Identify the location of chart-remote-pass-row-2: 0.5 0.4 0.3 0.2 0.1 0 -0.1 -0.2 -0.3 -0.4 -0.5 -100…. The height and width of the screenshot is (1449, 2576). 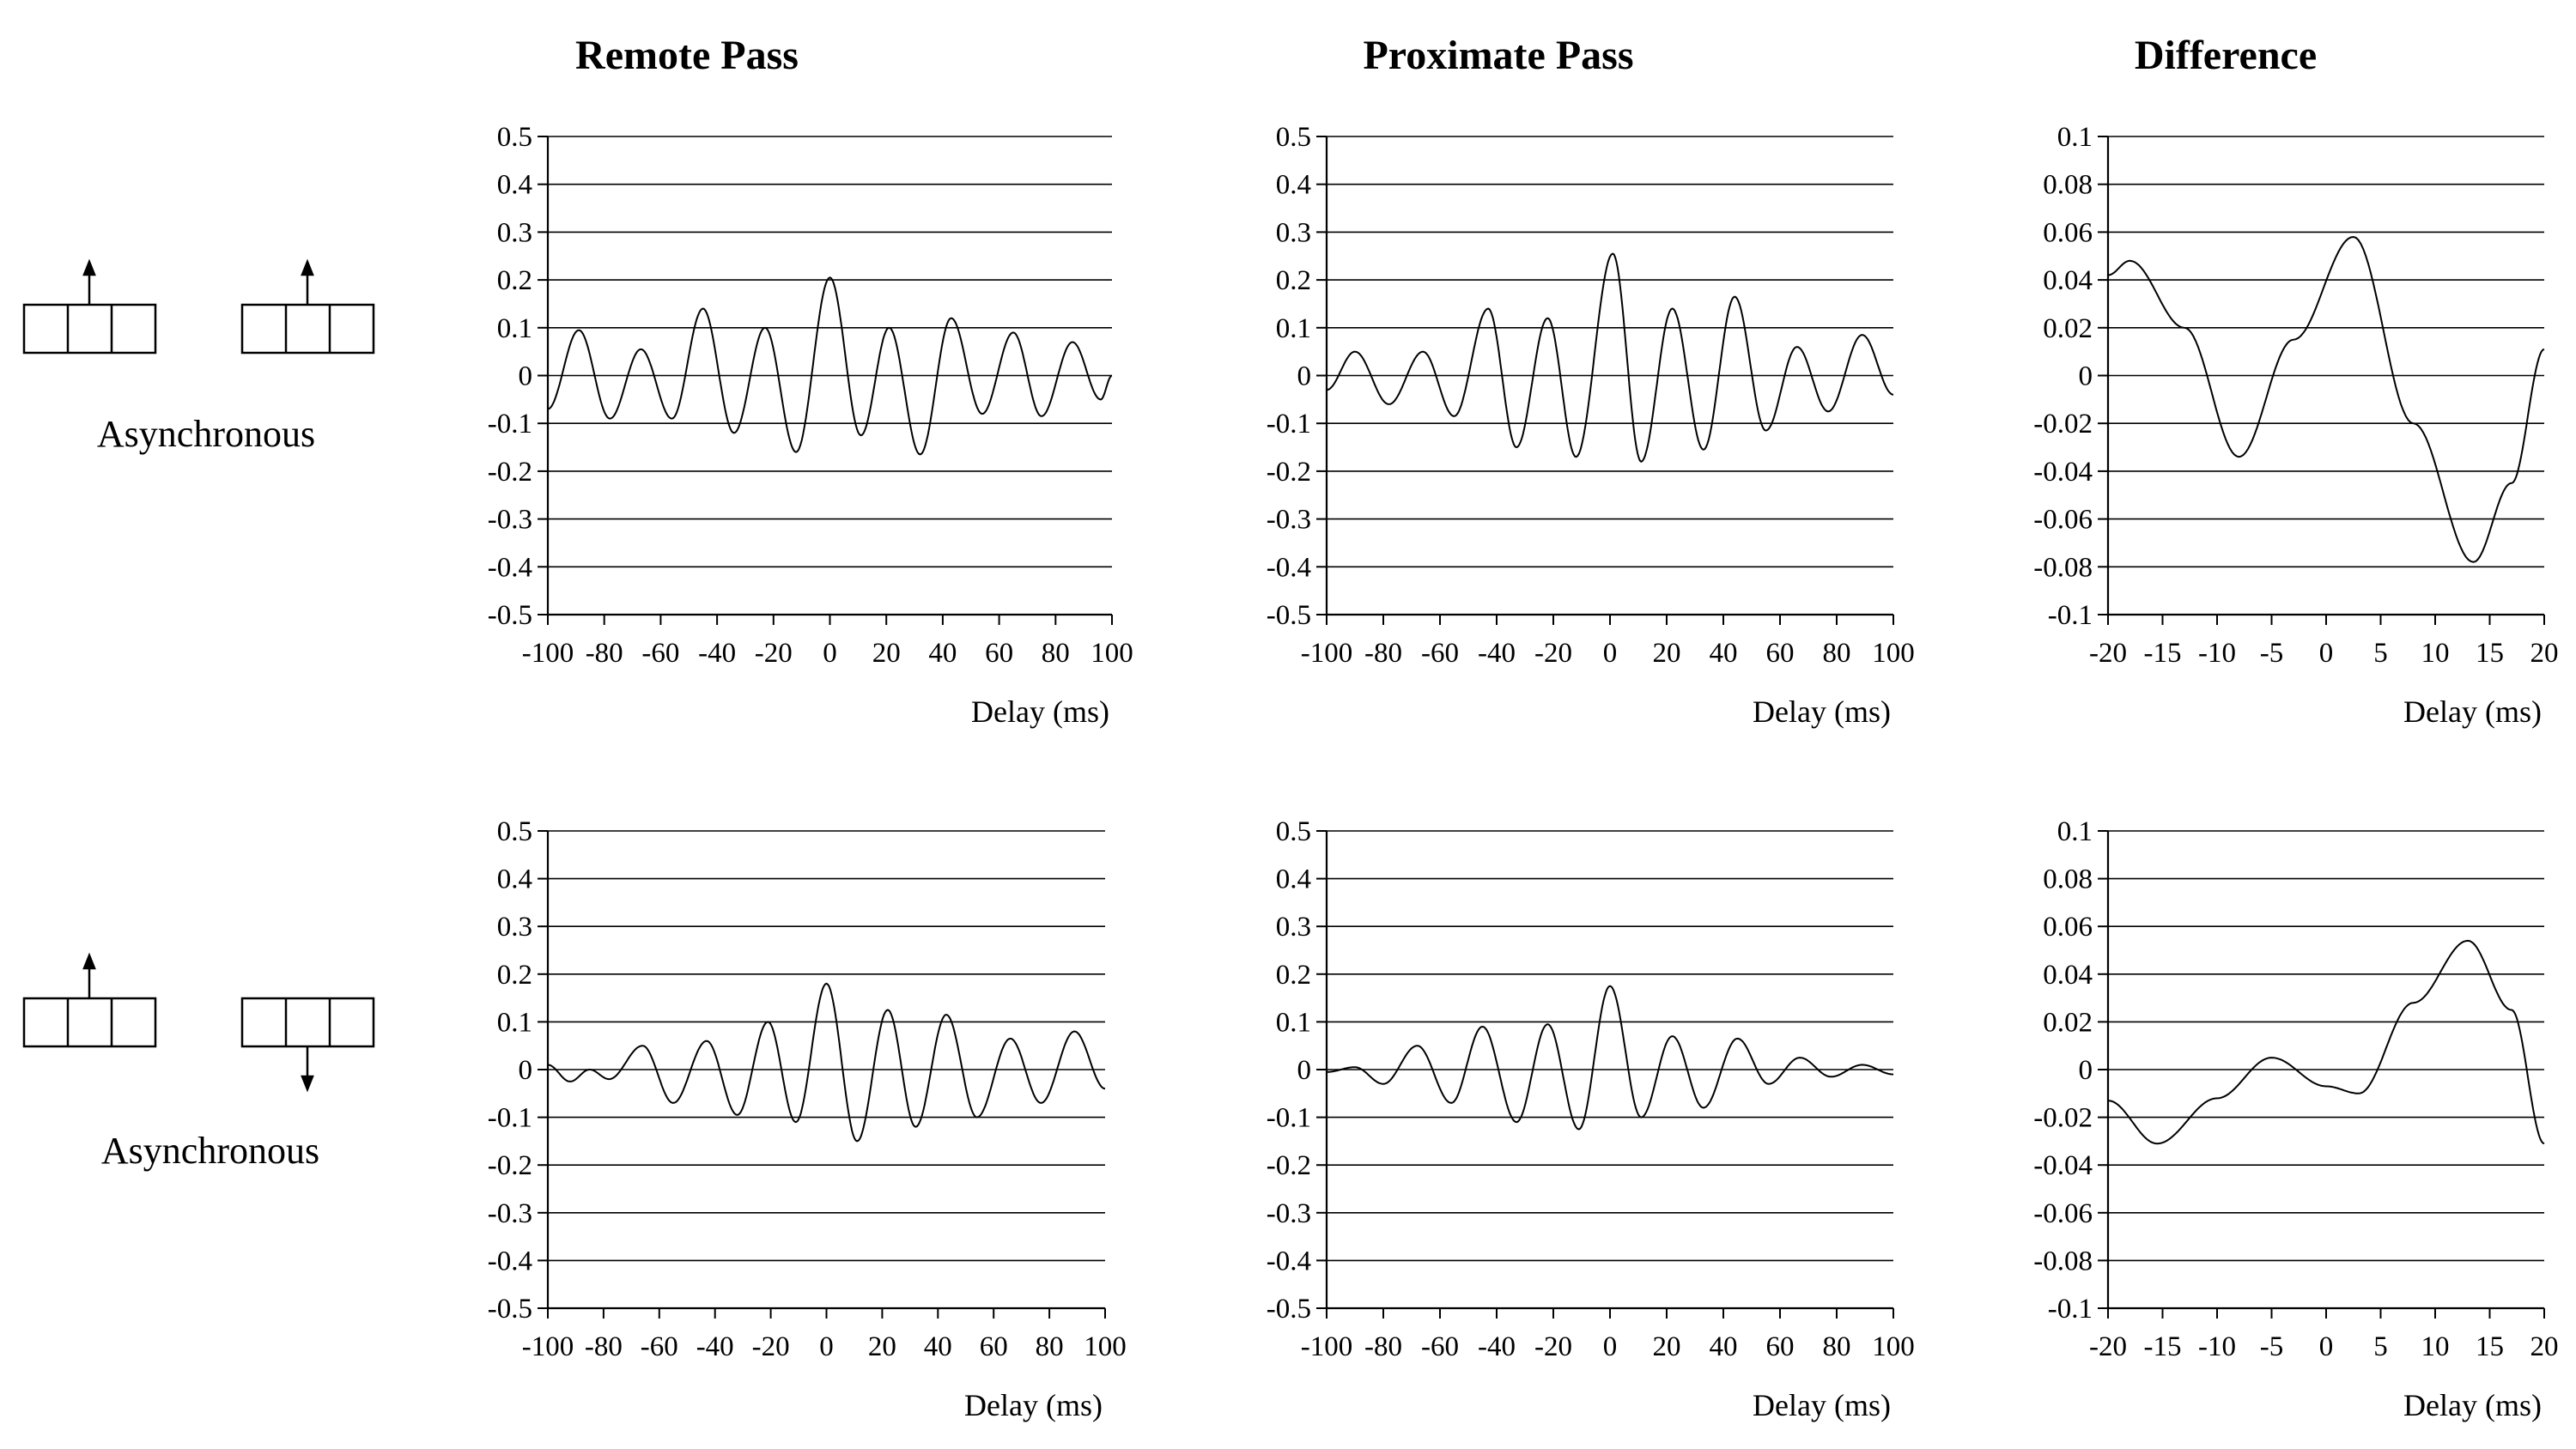
(808, 1119).